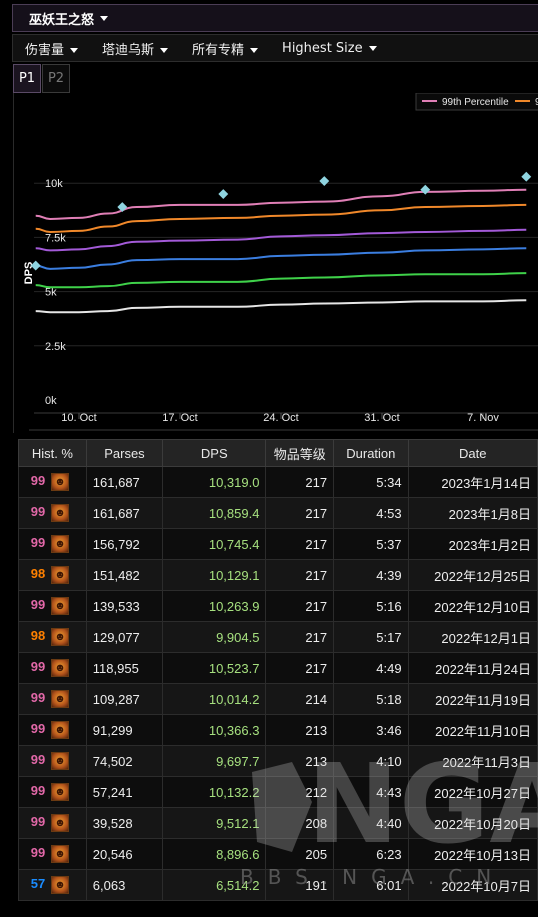  Describe the element at coordinates (55, 347) in the screenshot. I see `y-tick-label: 2.5k` at that location.